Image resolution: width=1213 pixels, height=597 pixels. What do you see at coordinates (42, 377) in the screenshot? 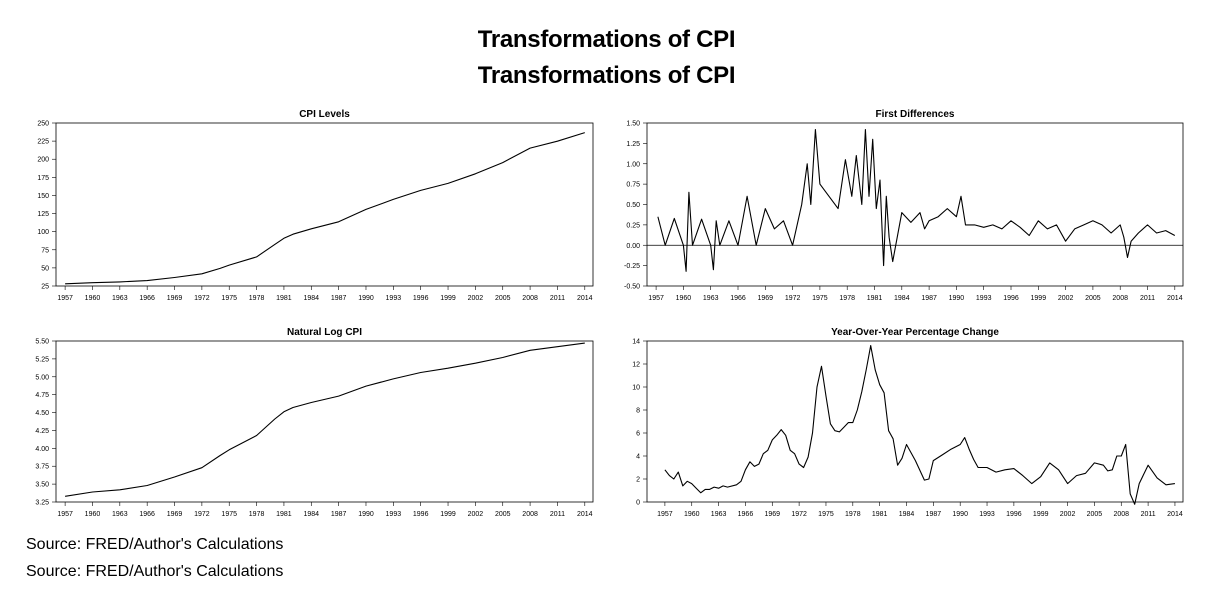
I see `natural-log-cpi-ytick-label: 5.00` at bounding box center [42, 377].